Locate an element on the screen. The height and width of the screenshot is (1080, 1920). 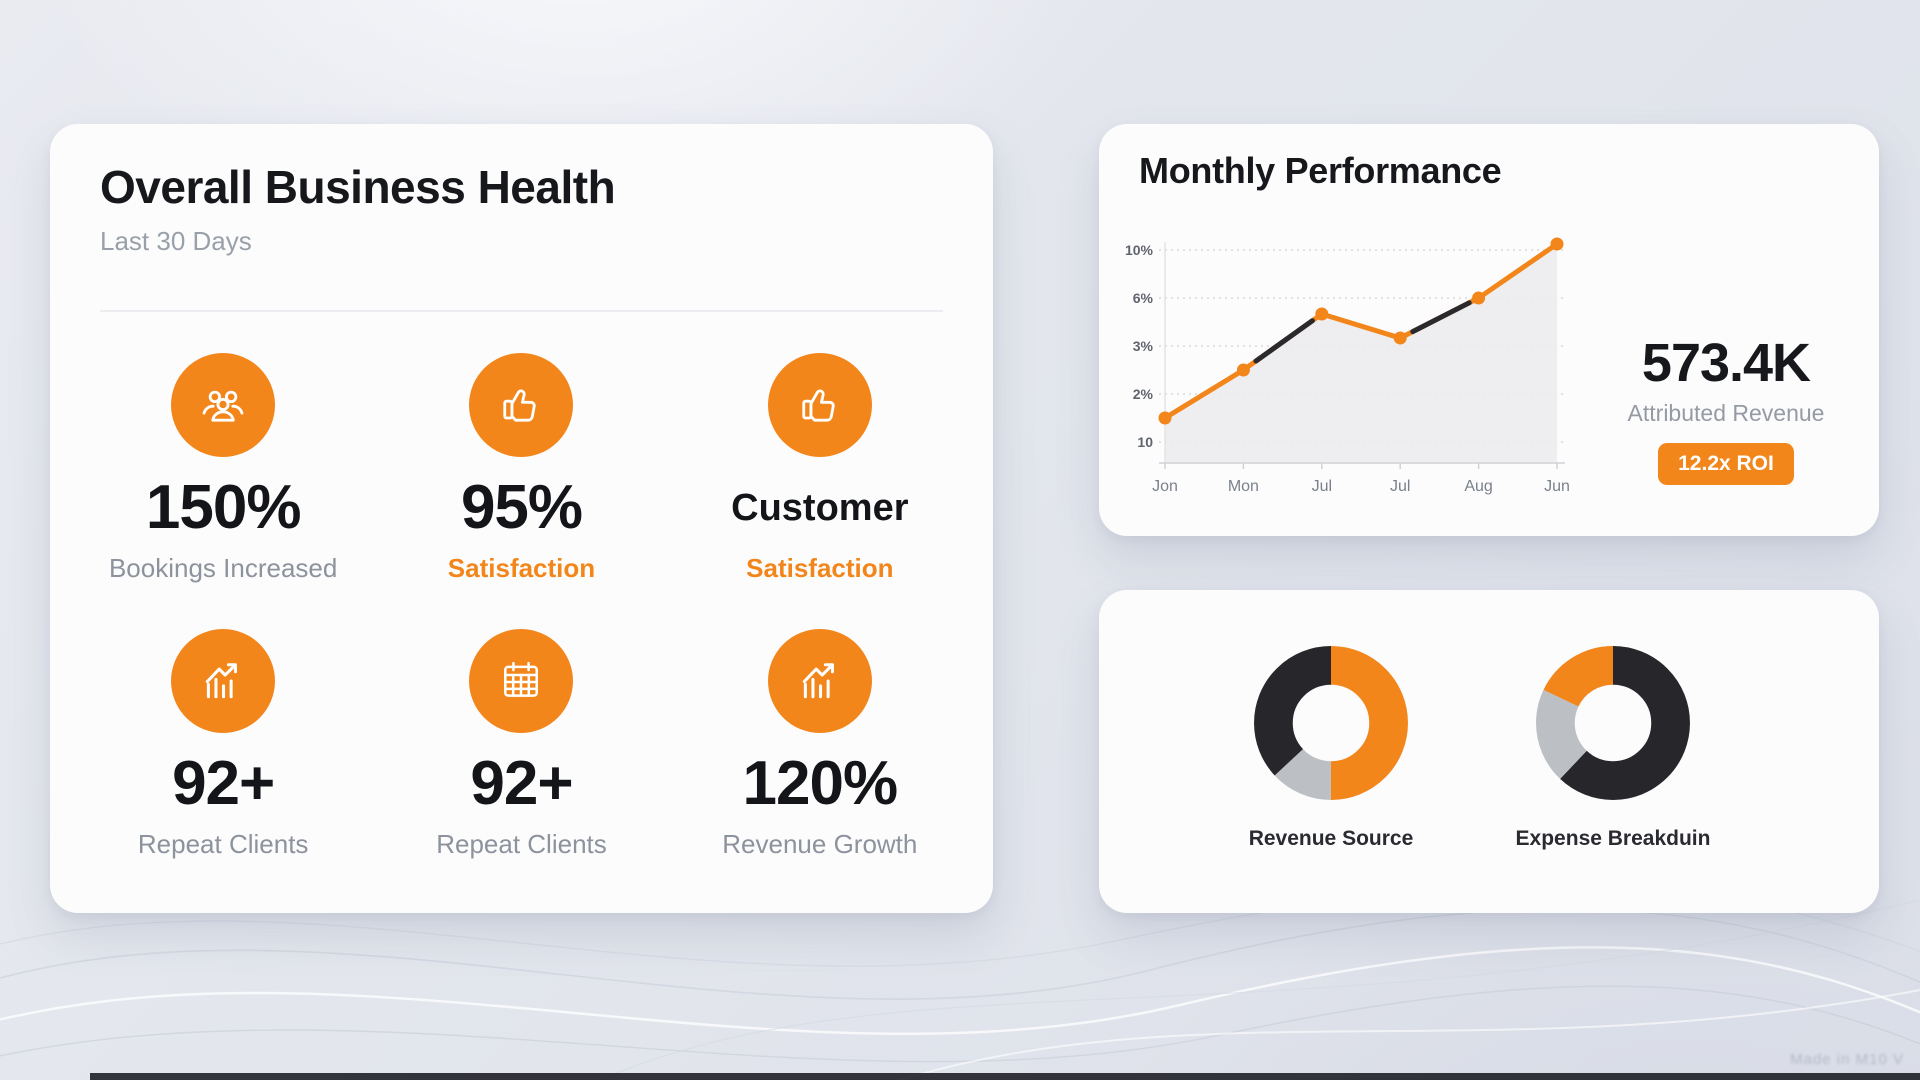
revenue-source-donut is located at coordinates (1331, 723).